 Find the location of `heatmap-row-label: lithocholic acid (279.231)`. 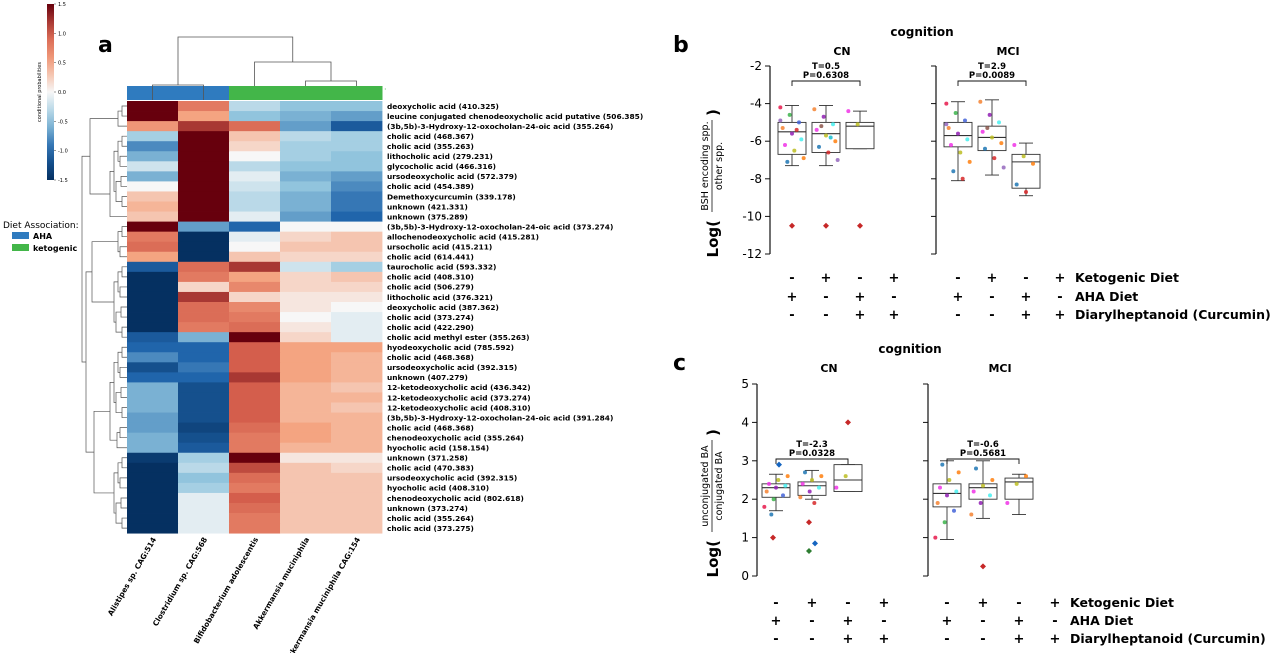

heatmap-row-label: lithocholic acid (279.231) is located at coordinates (440, 156).